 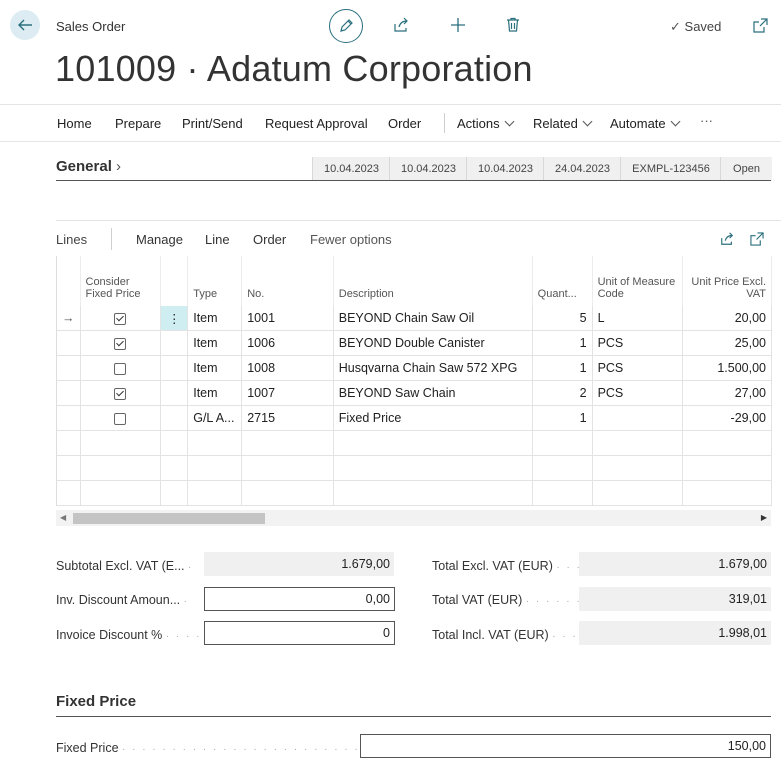 What do you see at coordinates (727, 241) in the screenshot?
I see `lines-share-button` at bounding box center [727, 241].